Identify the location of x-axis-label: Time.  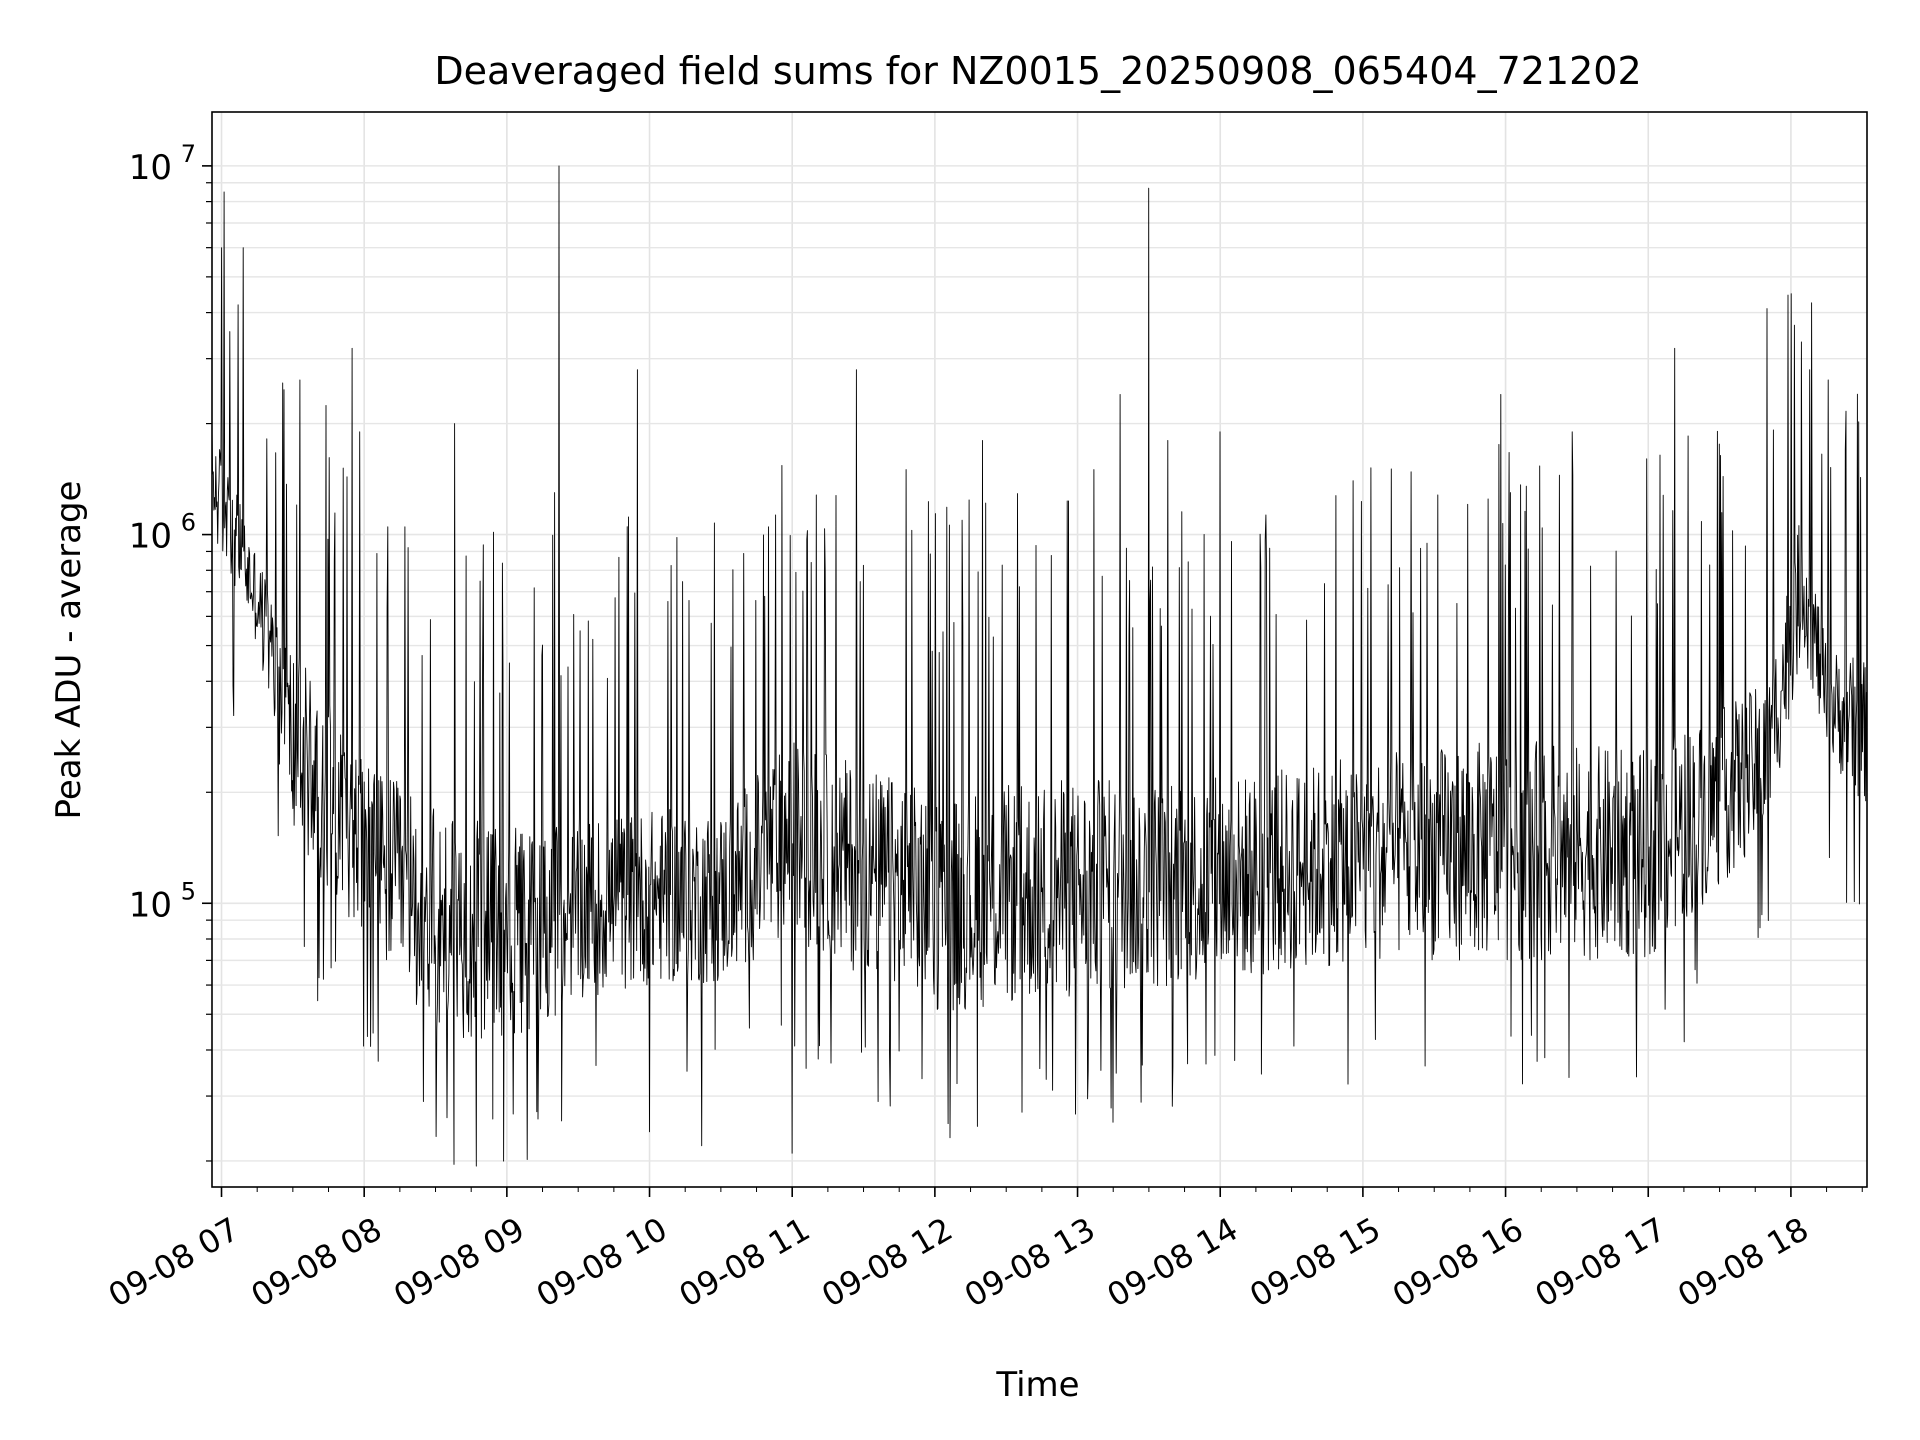
(1037, 1385).